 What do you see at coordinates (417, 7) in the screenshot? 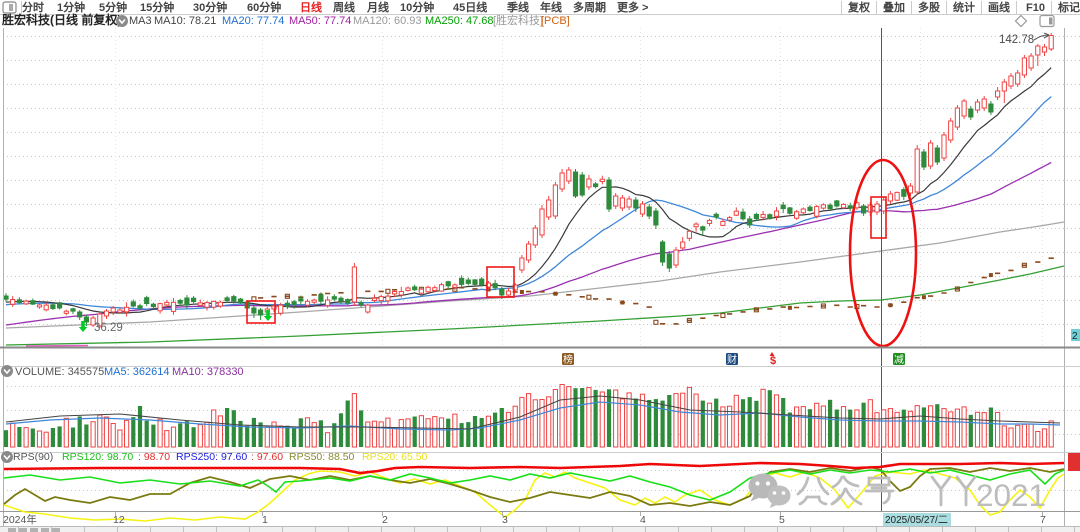
I see `svg-text: 10分钟` at bounding box center [417, 7].